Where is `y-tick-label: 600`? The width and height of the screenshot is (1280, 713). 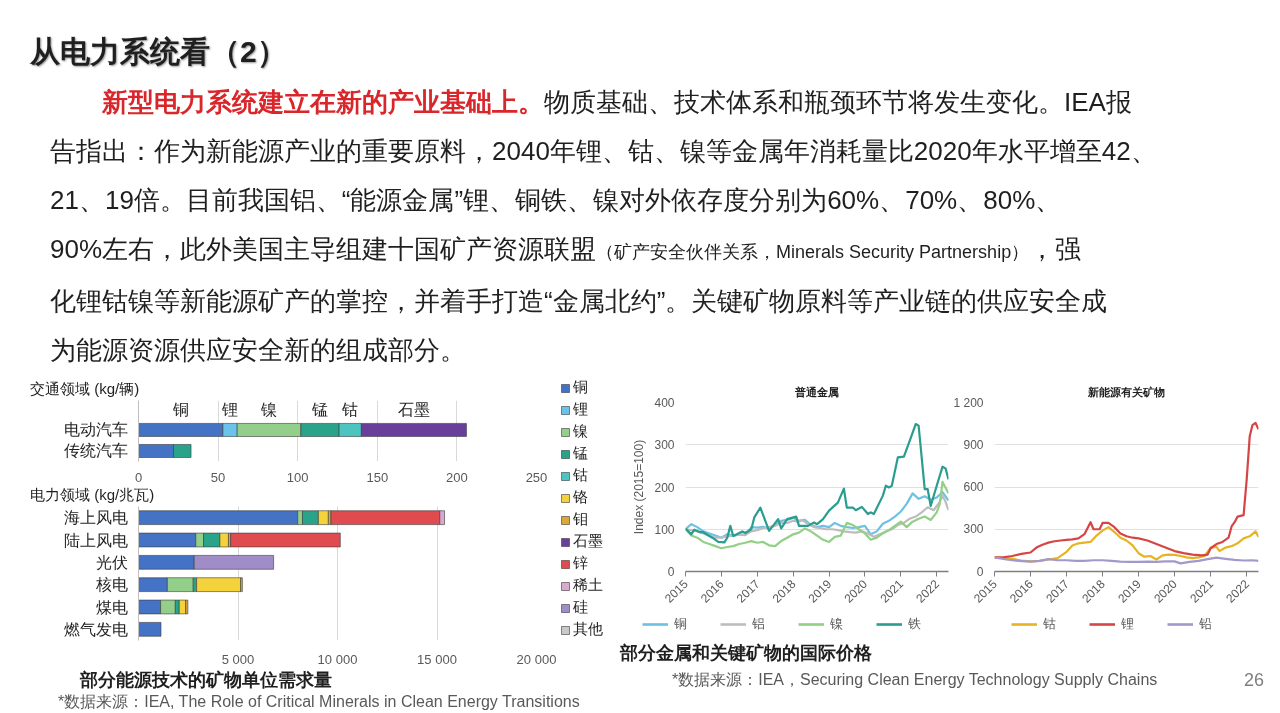 y-tick-label: 600 is located at coordinates (973, 487).